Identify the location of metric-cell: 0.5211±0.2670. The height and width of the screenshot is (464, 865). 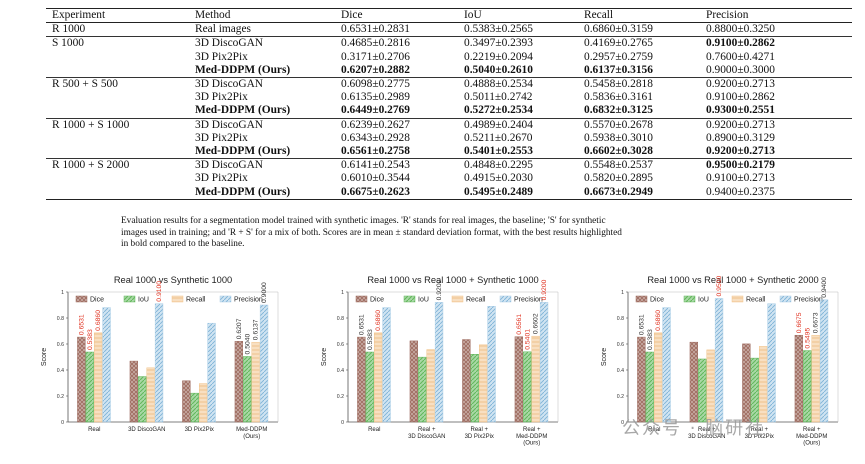
(518, 138).